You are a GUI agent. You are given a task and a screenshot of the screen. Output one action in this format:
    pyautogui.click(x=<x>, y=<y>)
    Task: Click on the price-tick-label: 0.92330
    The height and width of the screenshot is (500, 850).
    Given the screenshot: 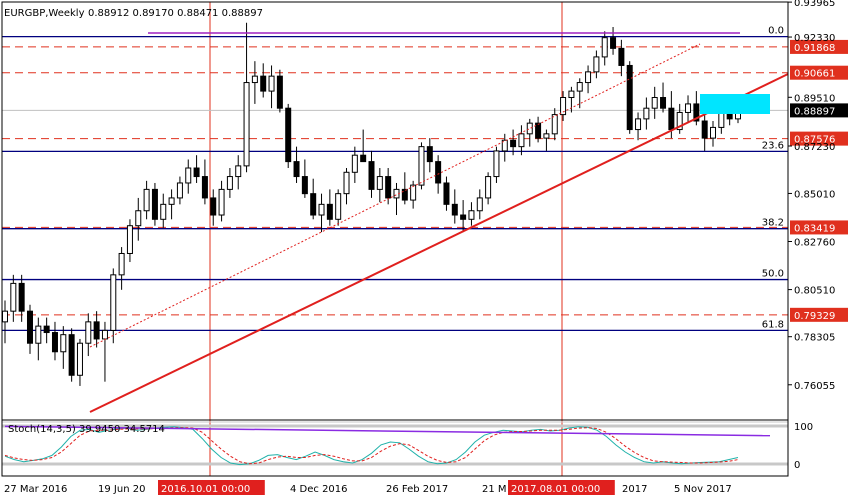 What is the action you would take?
    pyautogui.click(x=814, y=38)
    